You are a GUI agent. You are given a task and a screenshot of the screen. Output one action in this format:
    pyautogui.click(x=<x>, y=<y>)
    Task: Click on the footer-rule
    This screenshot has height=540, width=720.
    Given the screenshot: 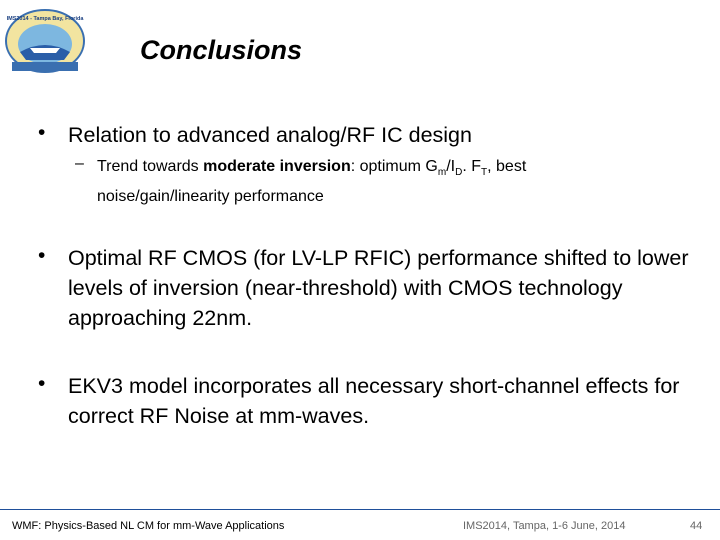 What is the action you would take?
    pyautogui.click(x=360, y=509)
    